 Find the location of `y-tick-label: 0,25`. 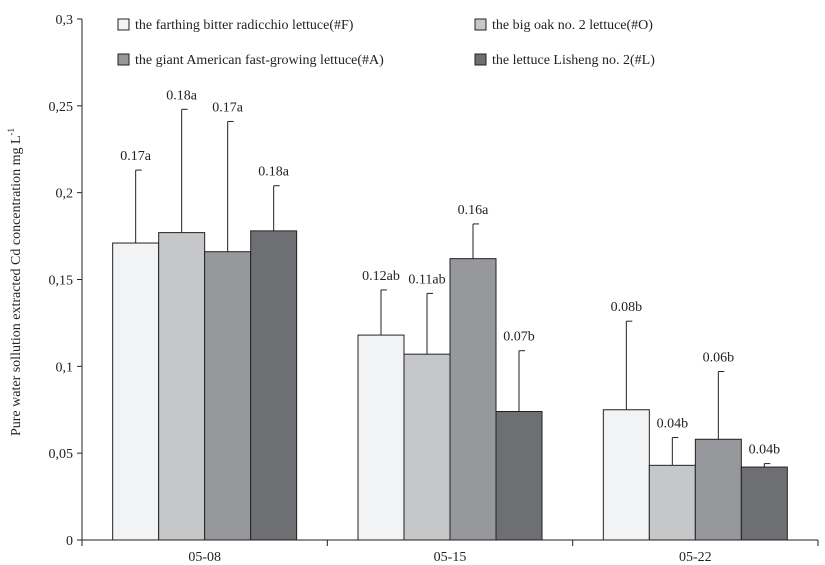

y-tick-label: 0,25 is located at coordinates (61, 107).